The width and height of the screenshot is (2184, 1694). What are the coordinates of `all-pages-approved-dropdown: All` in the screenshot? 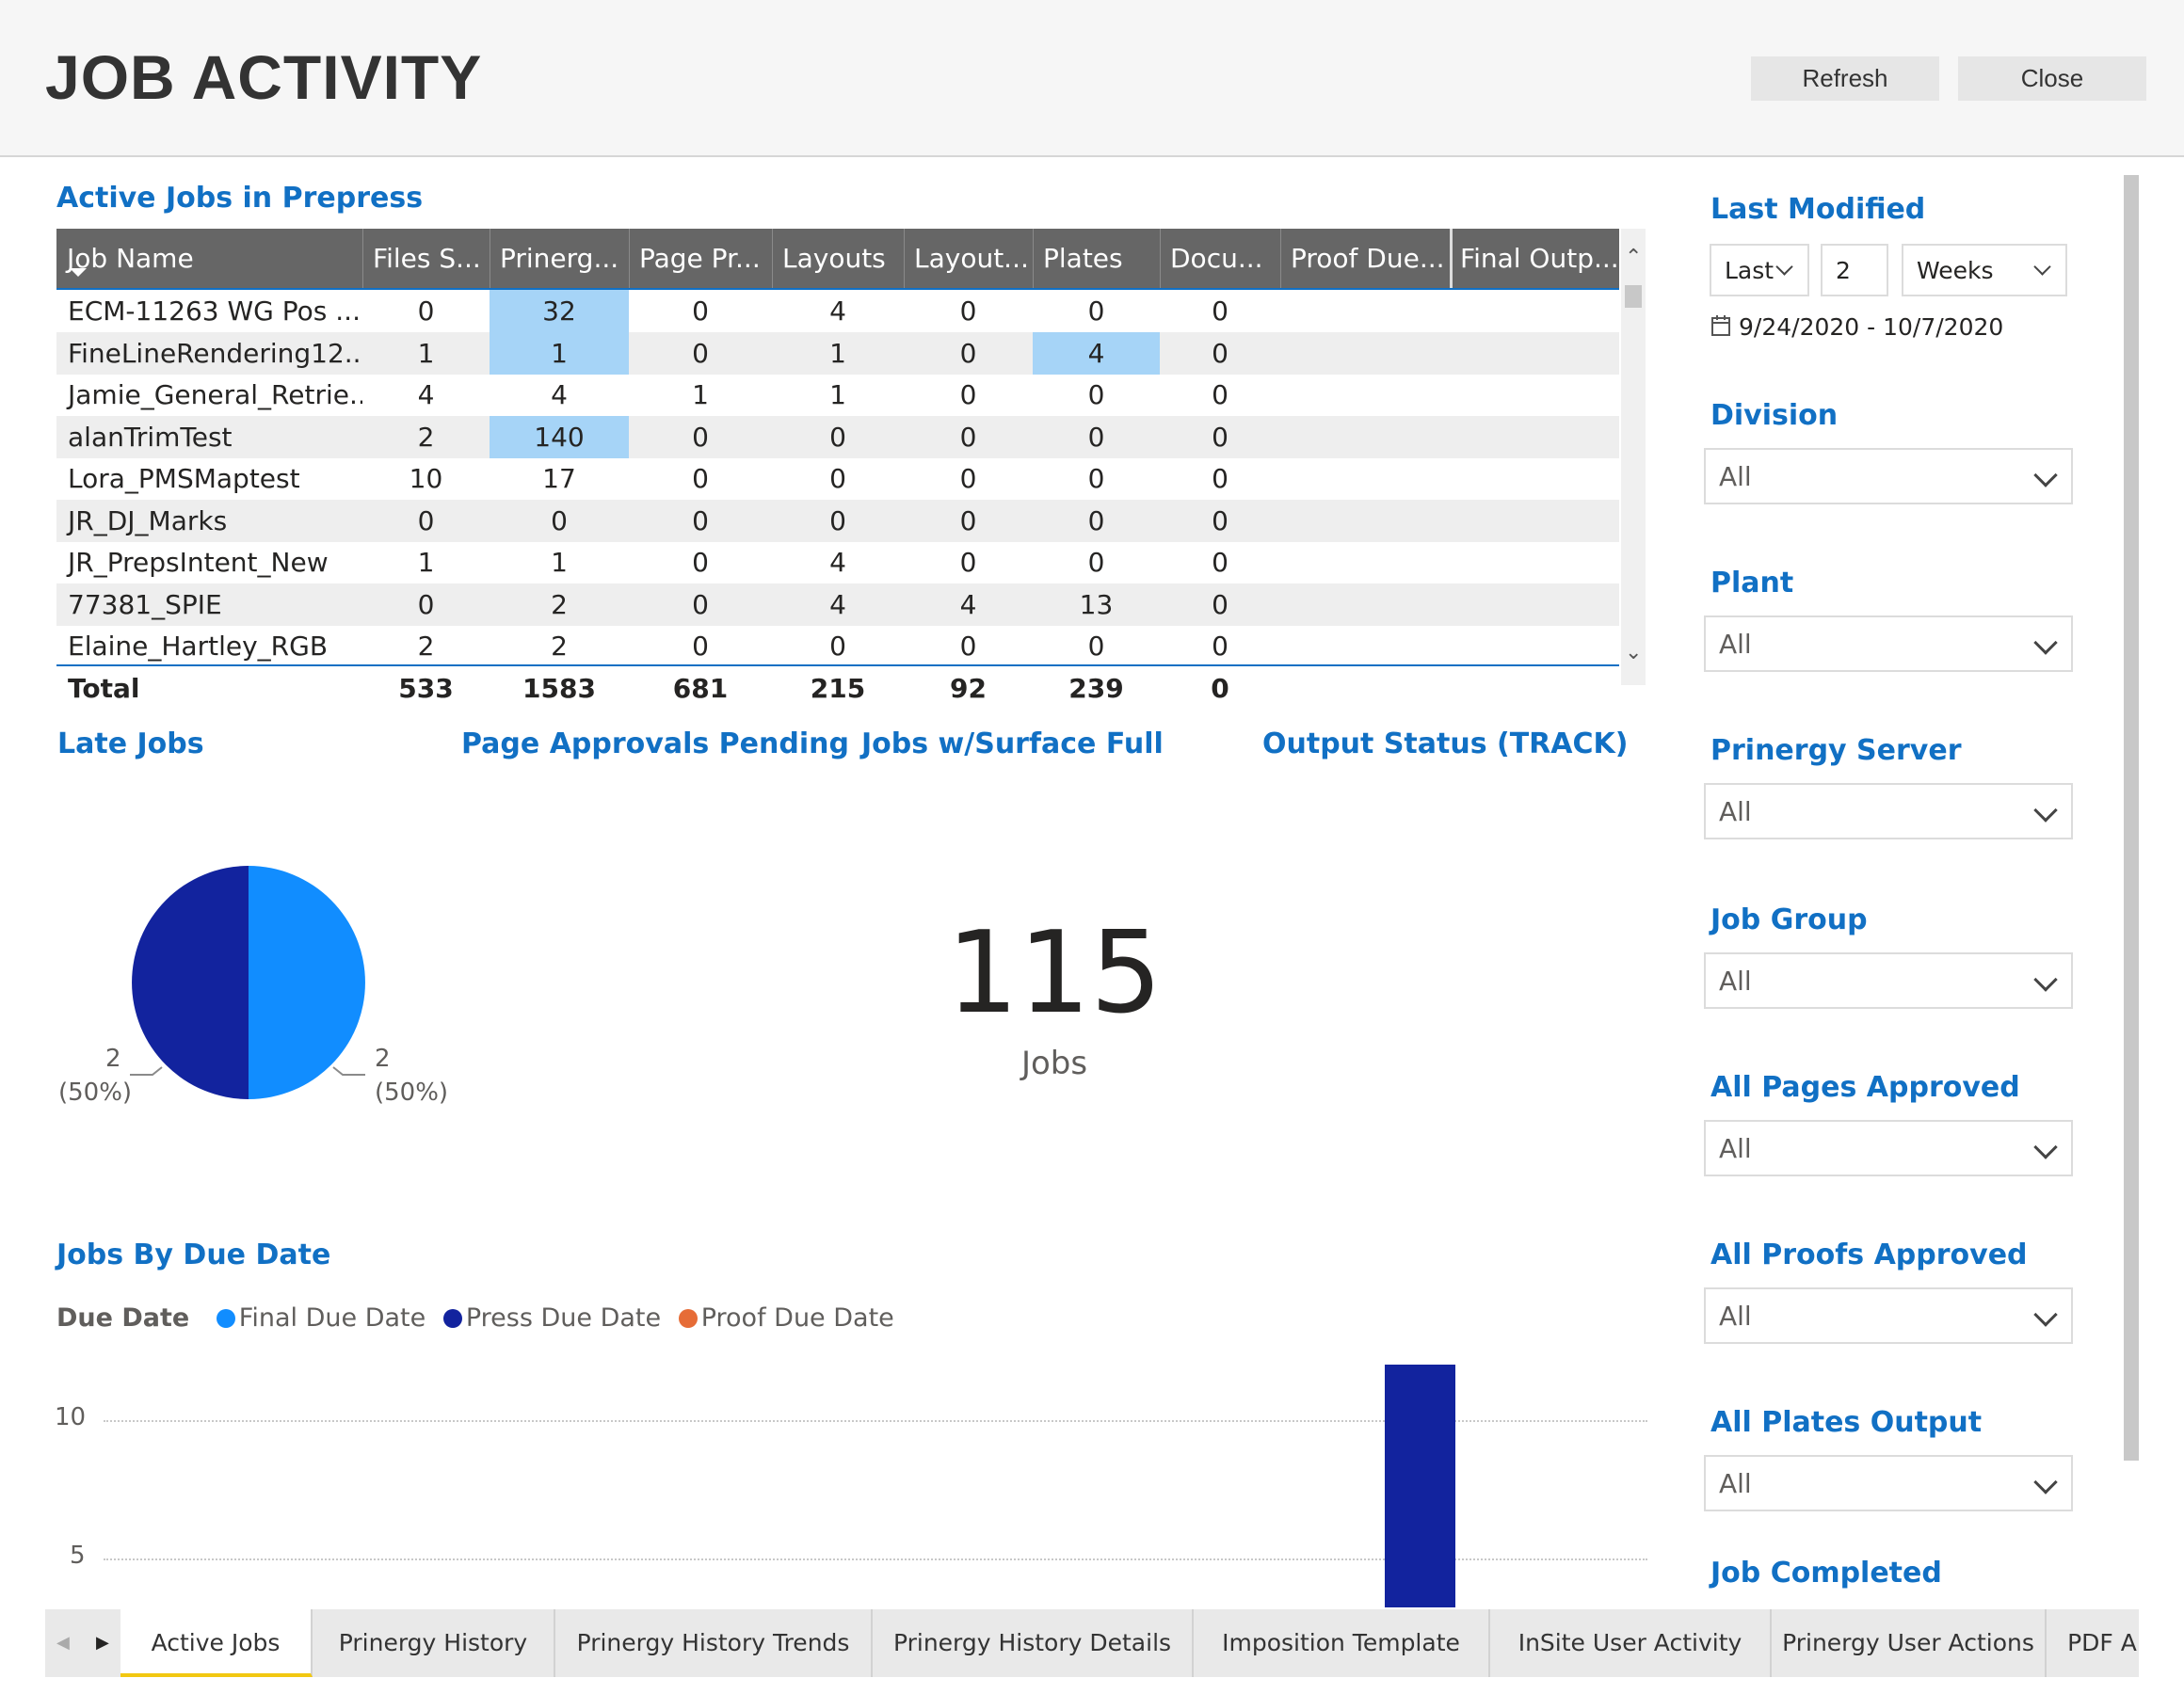 It's located at (1888, 1148).